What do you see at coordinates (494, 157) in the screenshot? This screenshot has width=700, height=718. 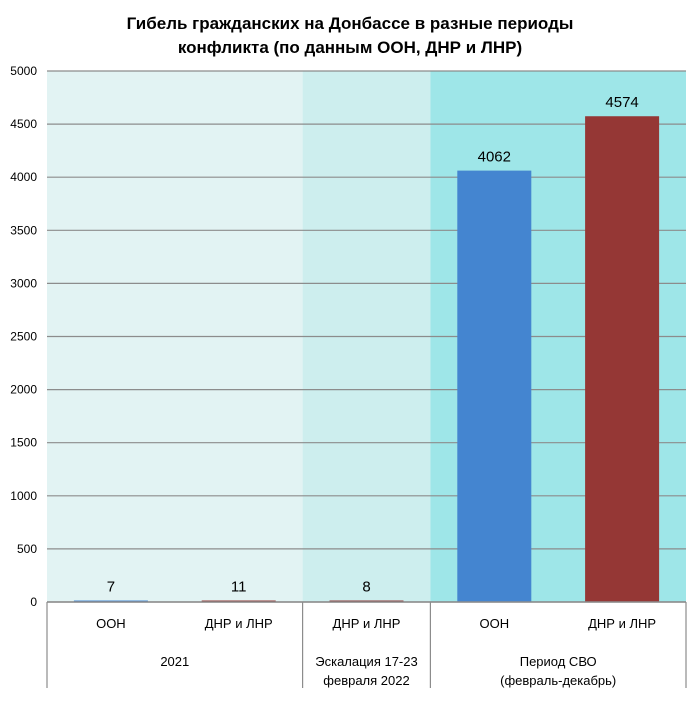 I see `data-label: 4062` at bounding box center [494, 157].